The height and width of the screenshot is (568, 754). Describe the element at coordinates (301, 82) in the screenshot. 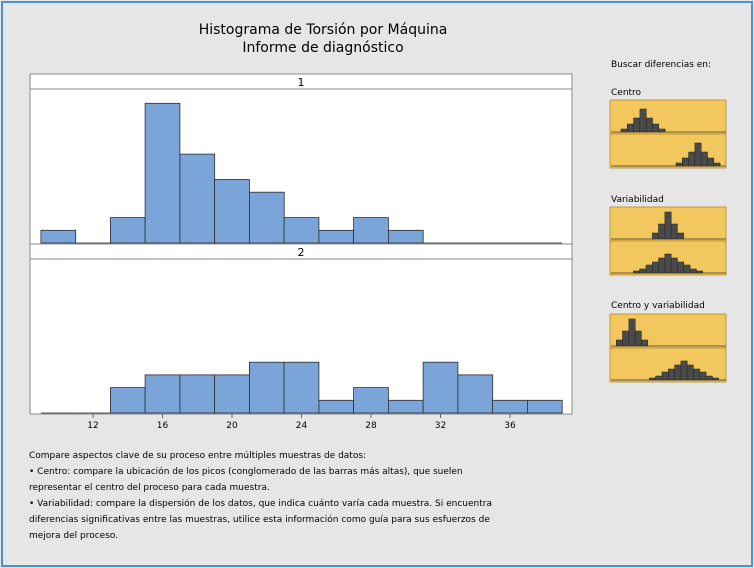

I see `panel-1-label: 1` at that location.